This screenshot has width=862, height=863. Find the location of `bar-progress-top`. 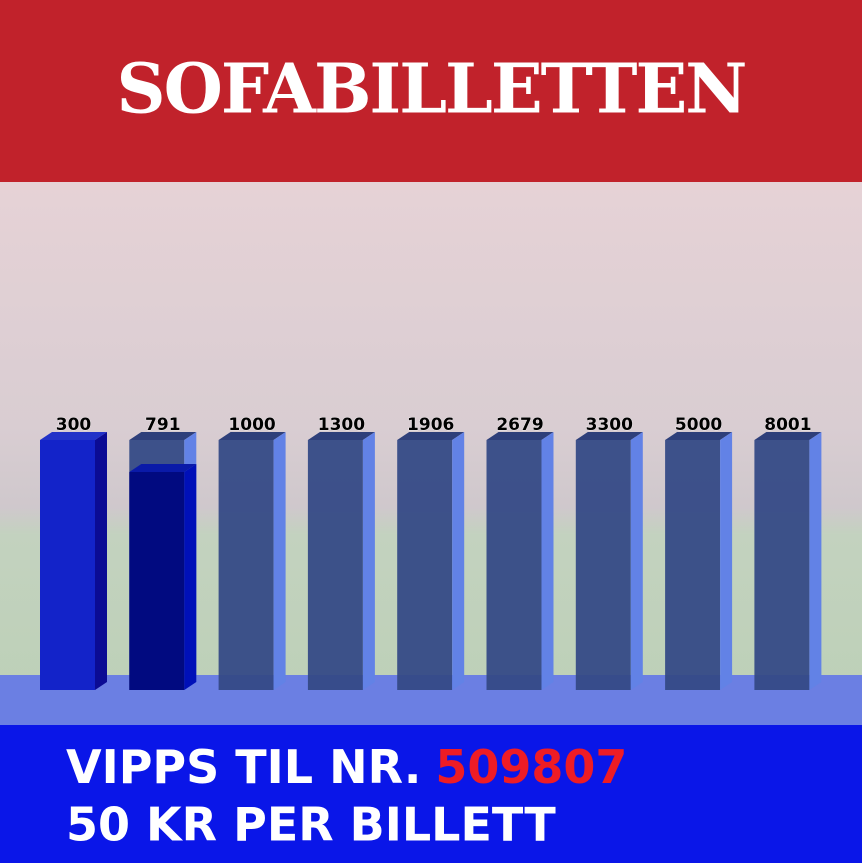

bar-progress-top is located at coordinates (163, 468).